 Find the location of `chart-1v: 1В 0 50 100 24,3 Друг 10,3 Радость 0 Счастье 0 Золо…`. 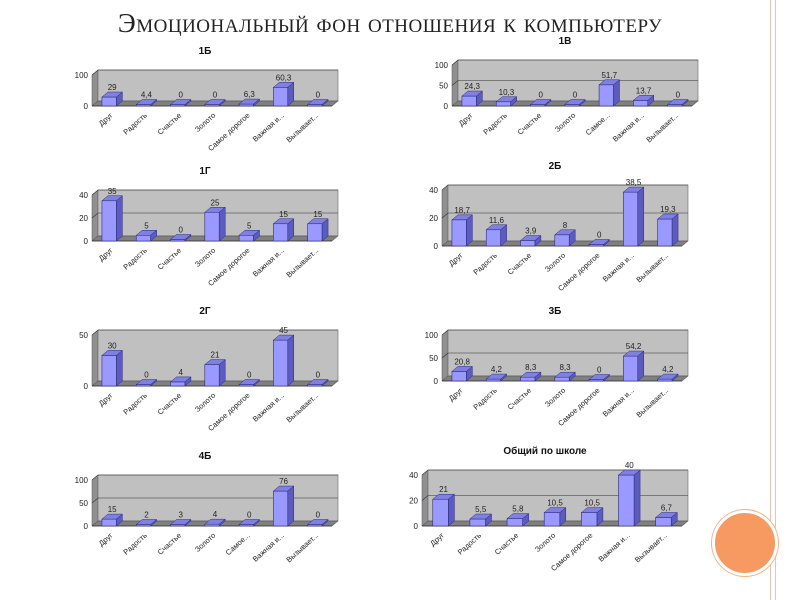

chart-1v: 1В 0 50 100 24,3 Друг 10,3 Радость 0 Счастье 0 Золо… is located at coordinates (565, 100).